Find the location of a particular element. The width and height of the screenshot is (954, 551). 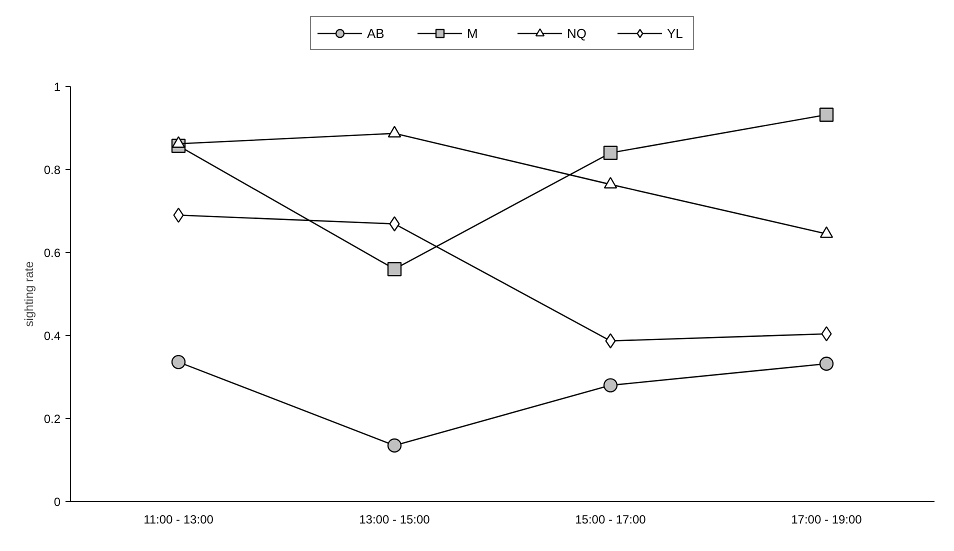

y-tick-label: 0.2 is located at coordinates (52, 419).